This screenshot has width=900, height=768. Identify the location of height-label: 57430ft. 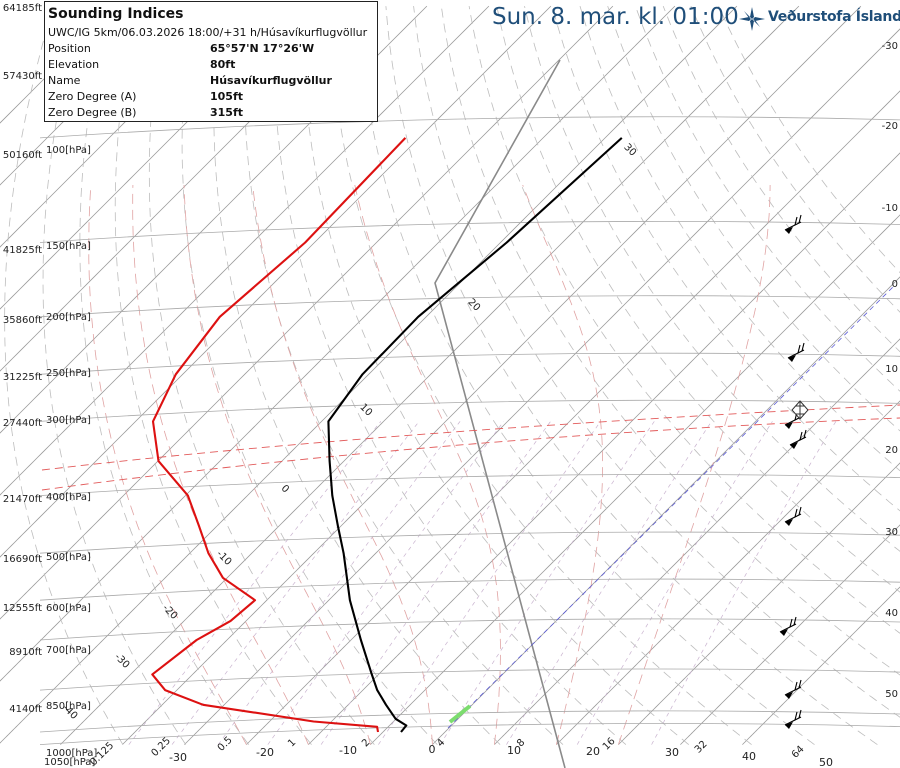
(22, 76).